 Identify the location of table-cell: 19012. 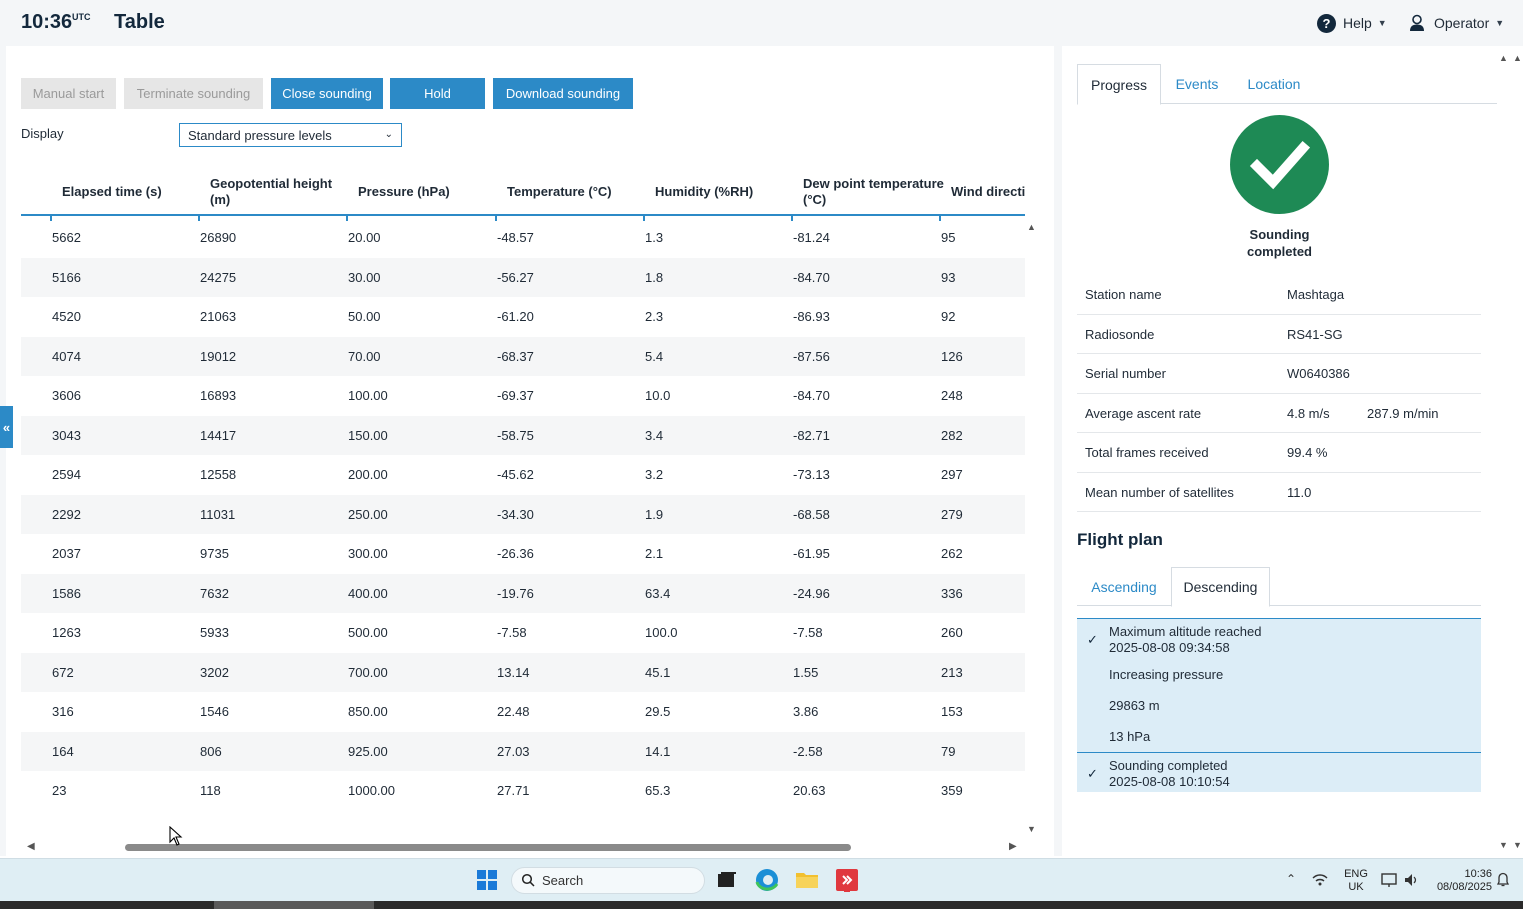
(218, 356).